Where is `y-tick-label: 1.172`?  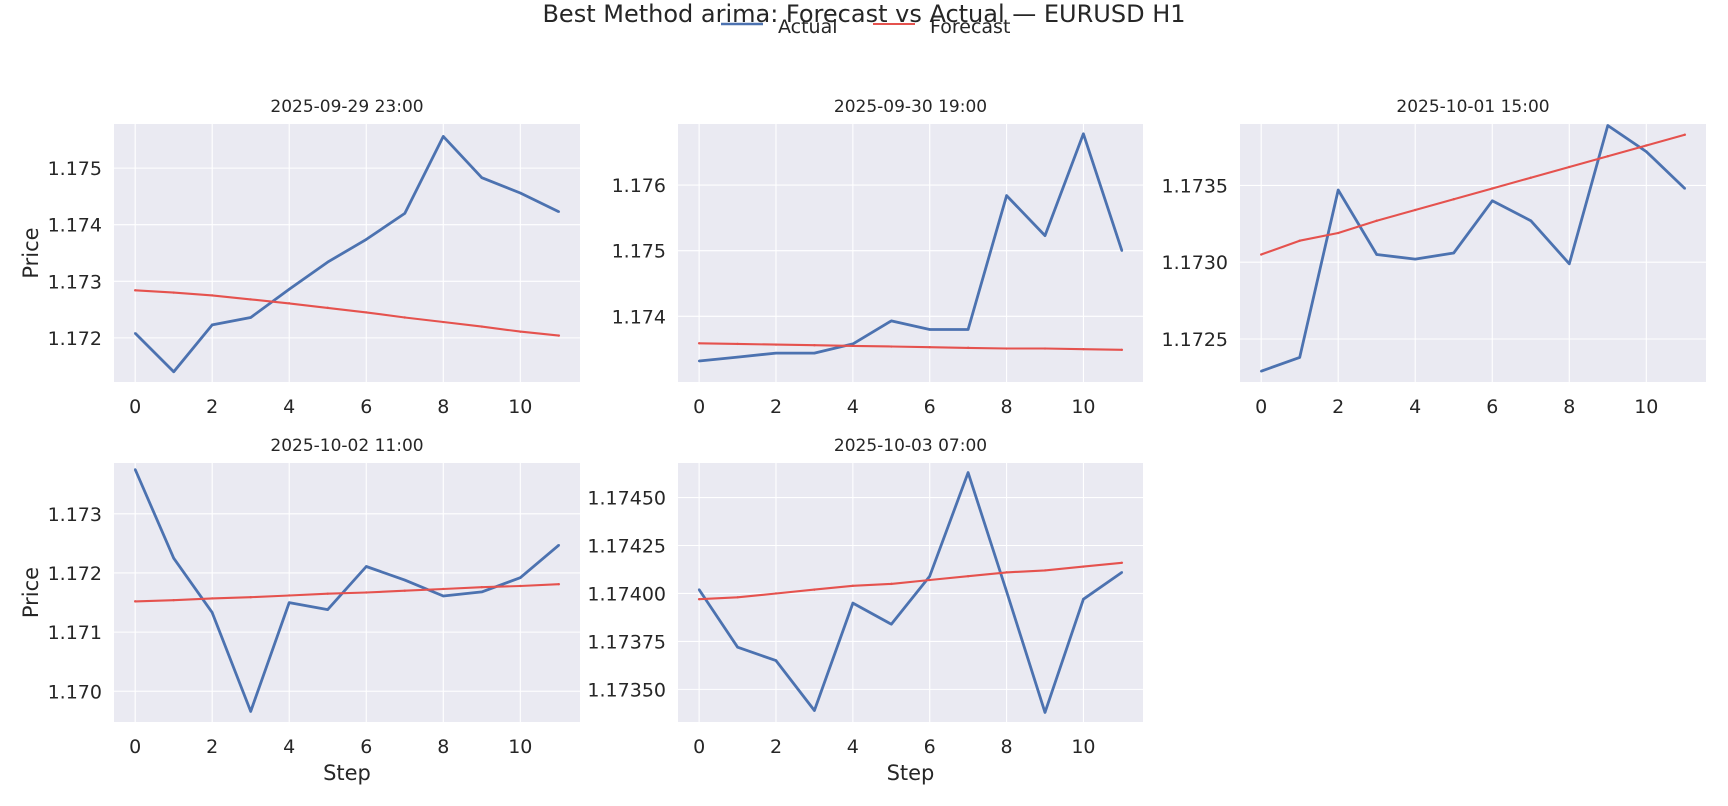 y-tick-label: 1.172 is located at coordinates (75, 339).